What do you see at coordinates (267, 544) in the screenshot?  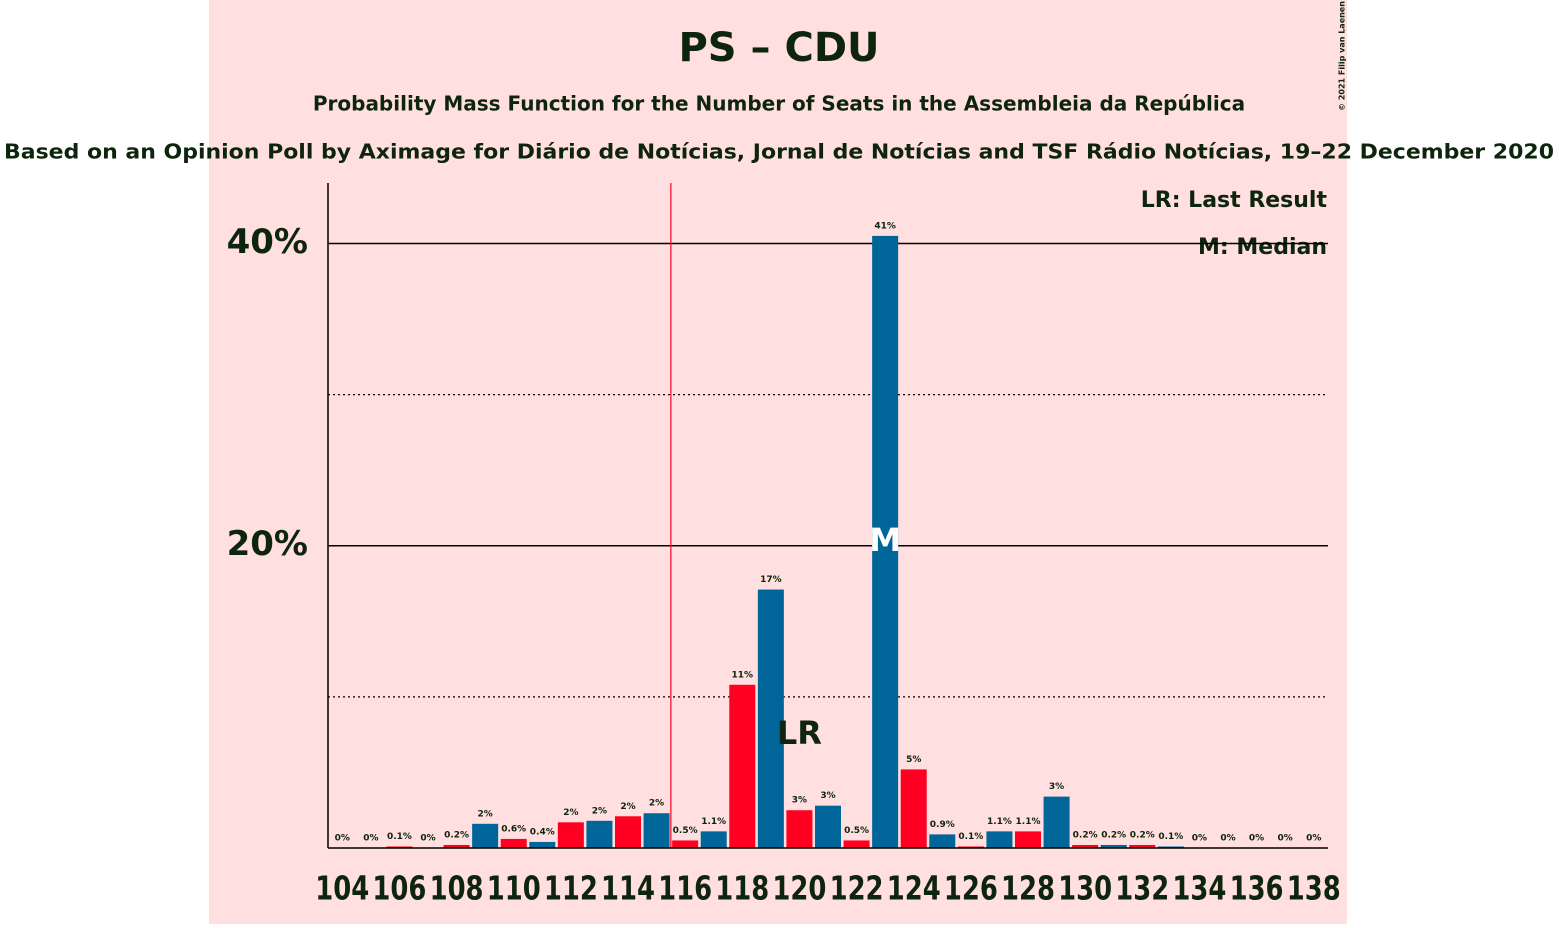 I see `y-tick-label: 20%` at bounding box center [267, 544].